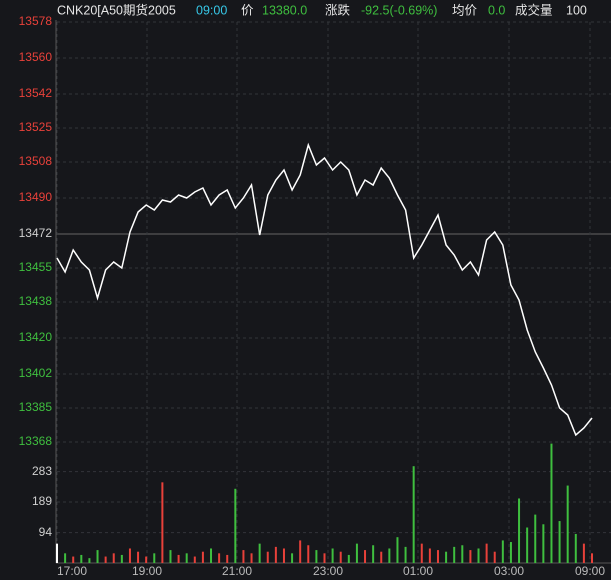 Image resolution: width=611 pixels, height=580 pixels. I want to click on y-tick-label: 13525, so click(36, 127).